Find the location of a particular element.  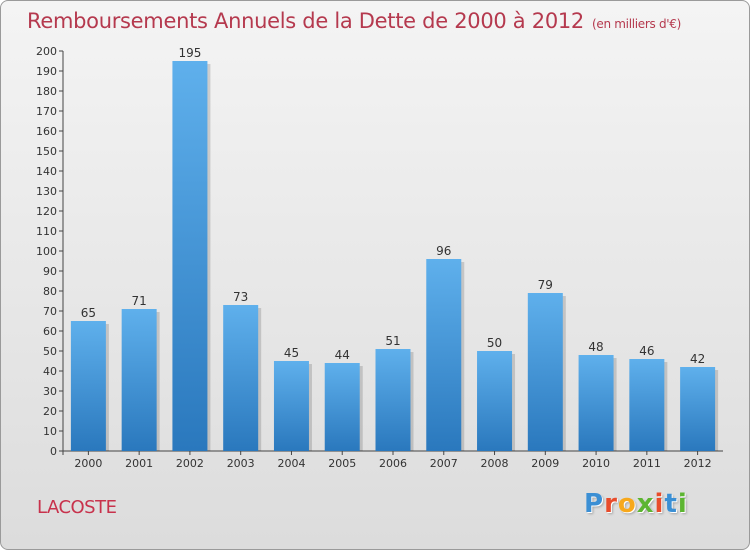

x-tick-label: 2009 is located at coordinates (545, 463).